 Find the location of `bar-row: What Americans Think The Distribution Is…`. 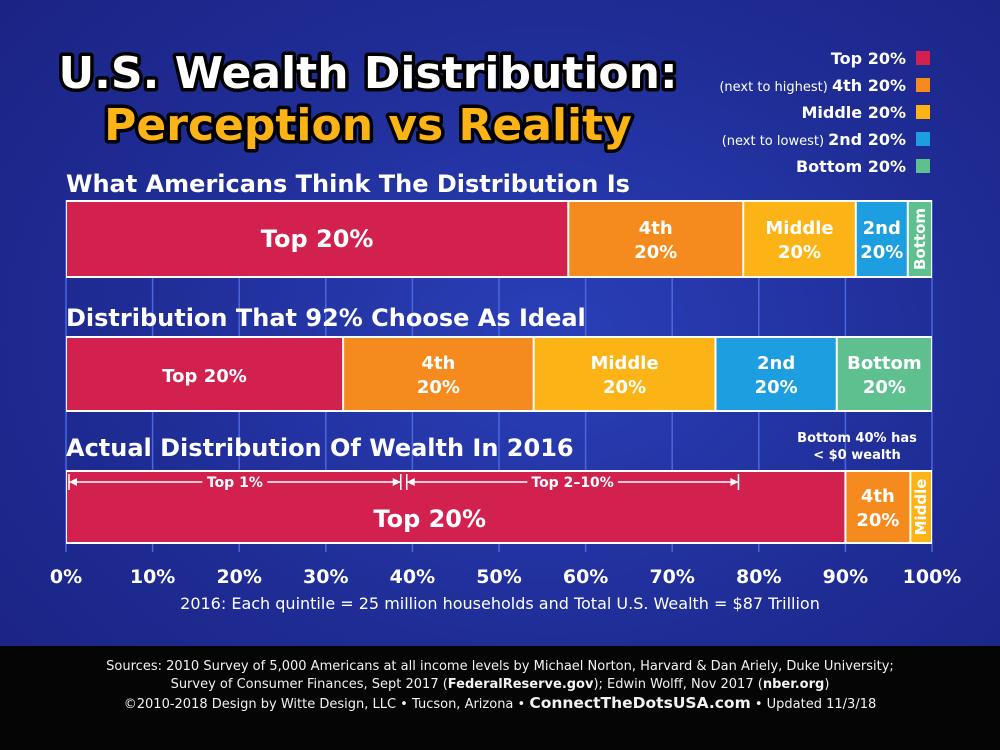

bar-row: What Americans Think The Distribution Is… is located at coordinates (499, 224).